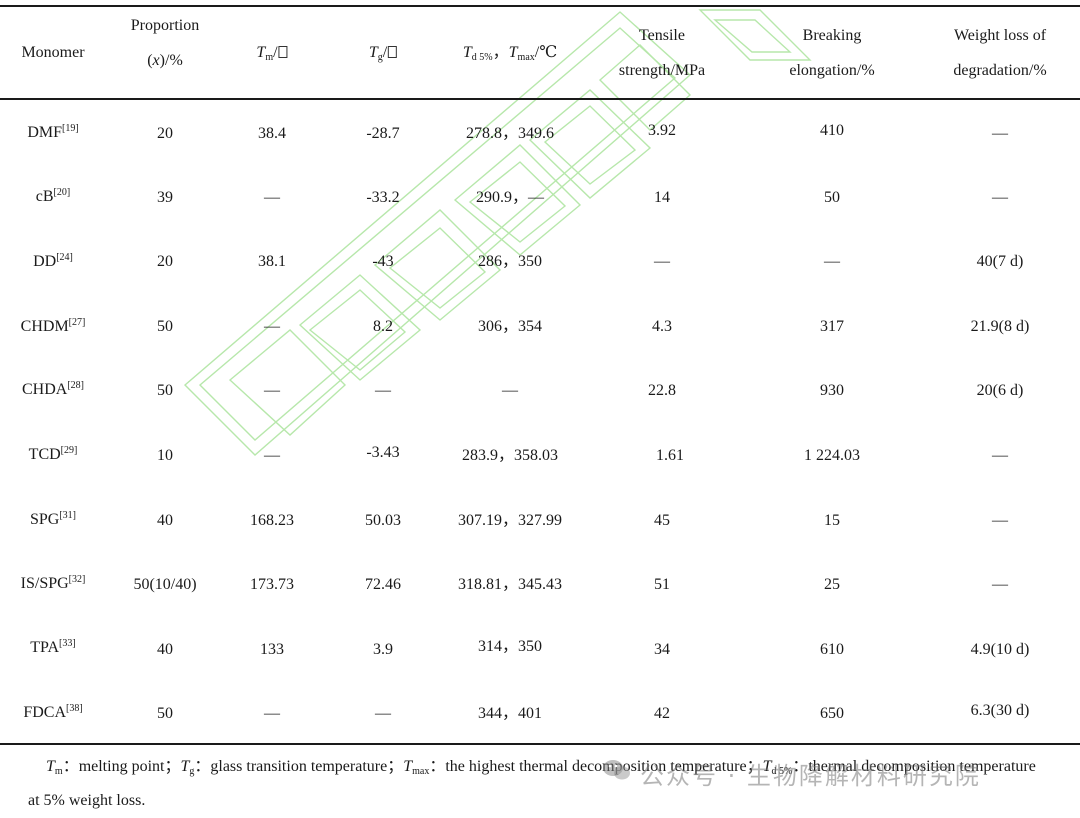 The image size is (1080, 818). Describe the element at coordinates (662, 130) in the screenshot. I see `cell-tensile: 3.92` at that location.